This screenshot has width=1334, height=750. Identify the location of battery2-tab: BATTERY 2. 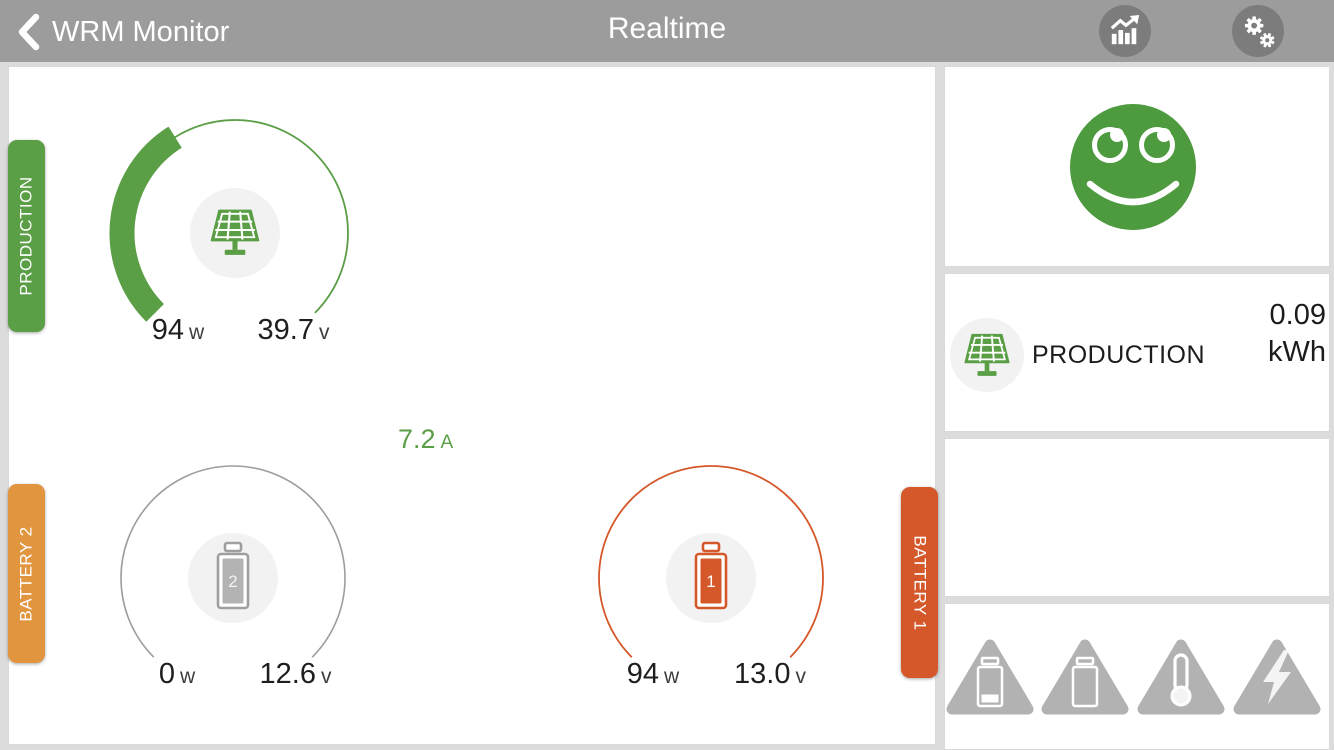
(26, 573).